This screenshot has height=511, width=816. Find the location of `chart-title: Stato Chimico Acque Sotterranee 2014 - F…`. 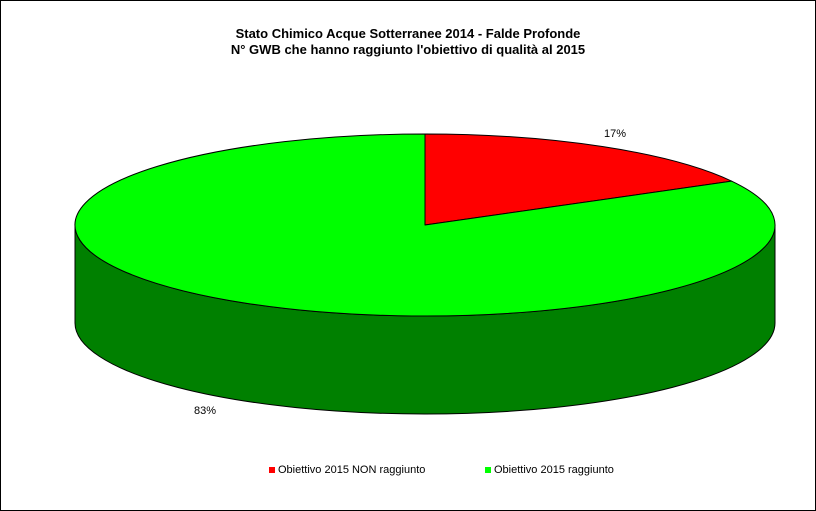

chart-title: Stato Chimico Acque Sotterranee 2014 - F… is located at coordinates (408, 33).